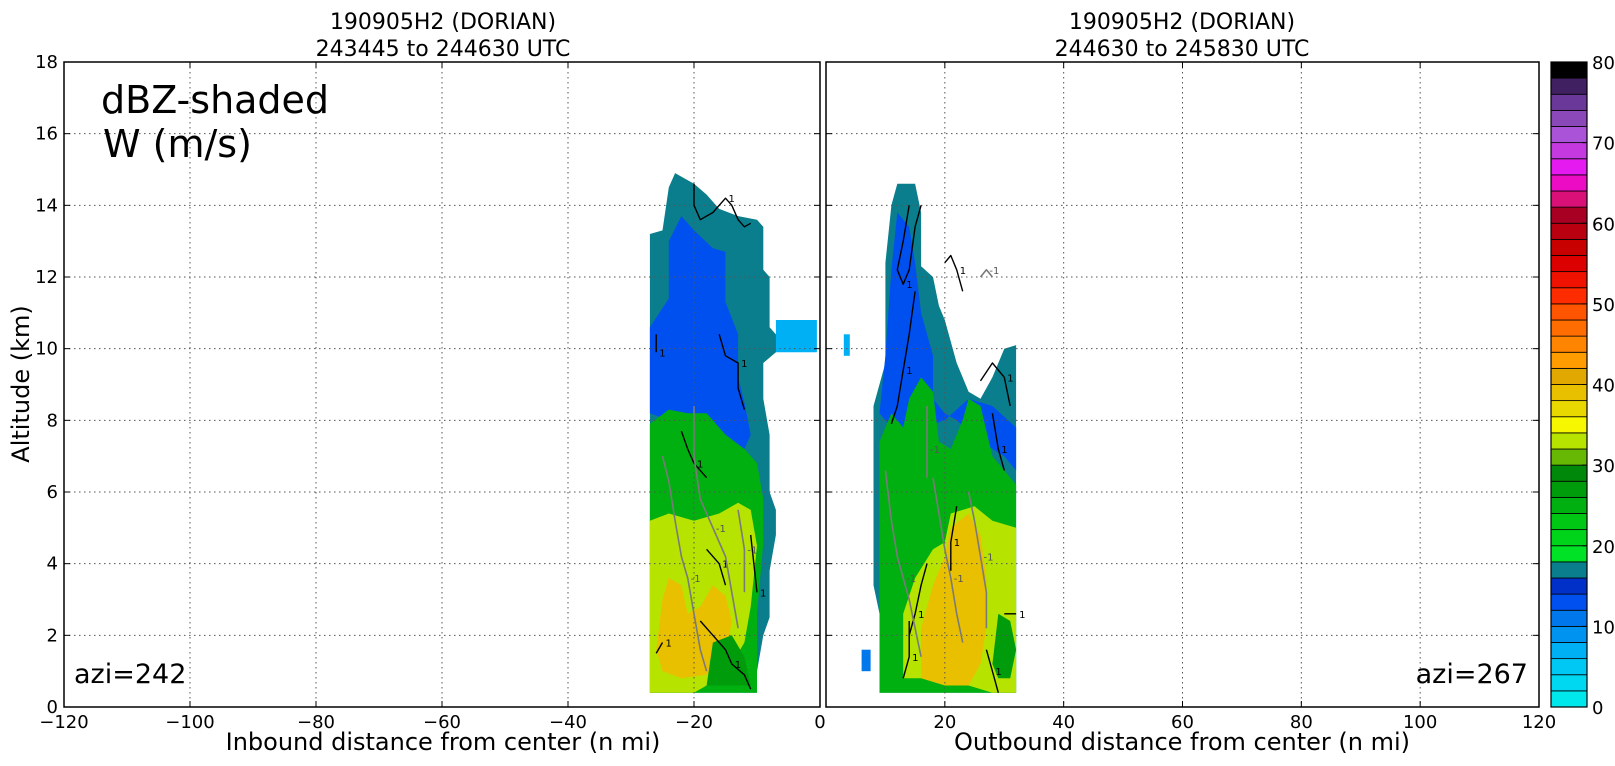  Describe the element at coordinates (944, 722) in the screenshot. I see `right-xtick-label-1: 20` at that location.